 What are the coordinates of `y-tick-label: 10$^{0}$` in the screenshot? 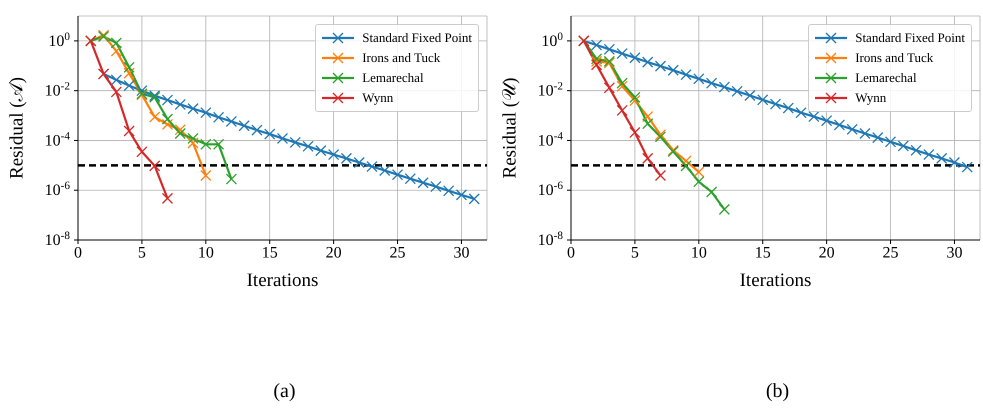 It's located at (59, 40).